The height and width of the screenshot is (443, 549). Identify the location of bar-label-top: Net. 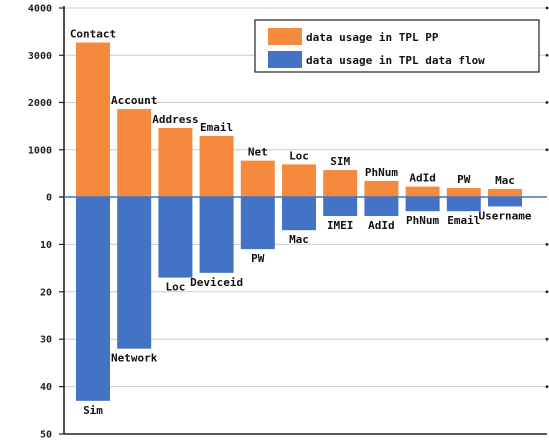
(258, 152).